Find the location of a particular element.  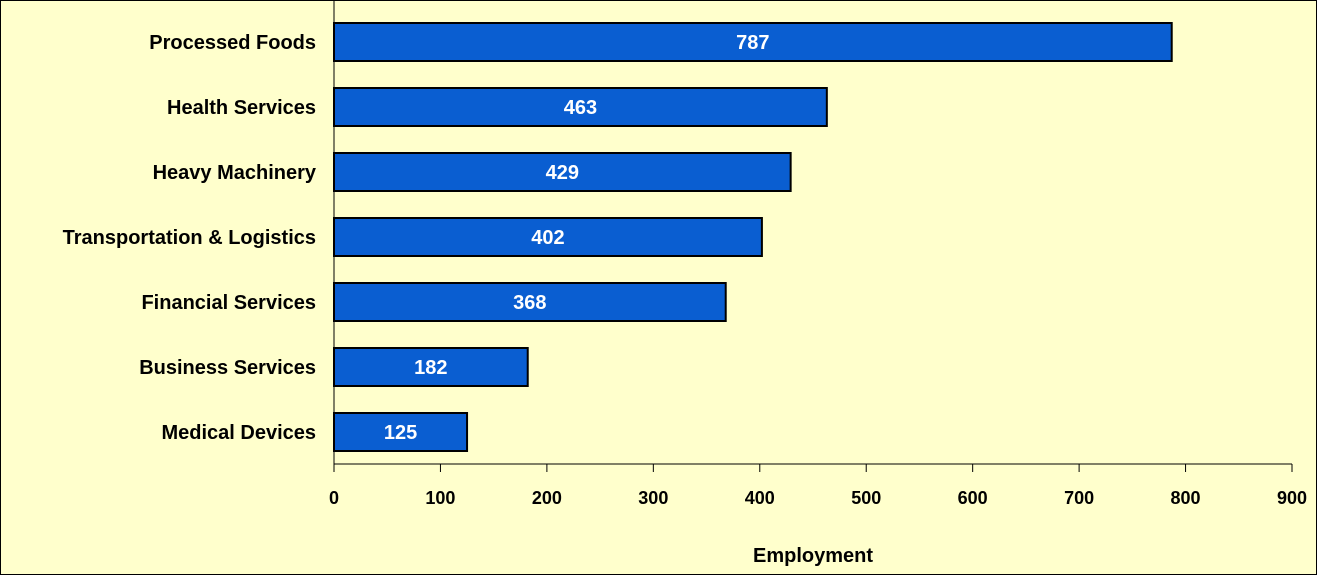

data-label: 787 is located at coordinates (752, 43).